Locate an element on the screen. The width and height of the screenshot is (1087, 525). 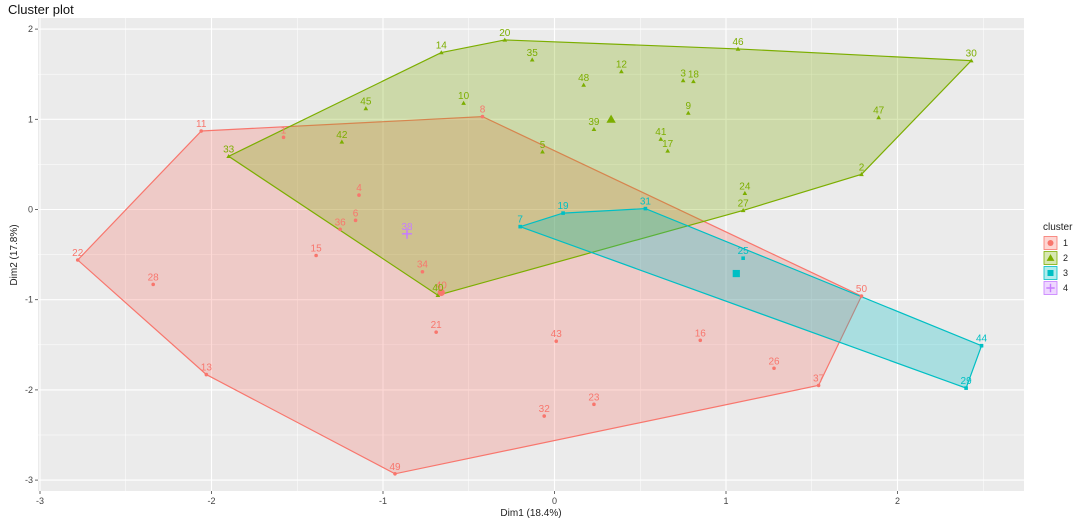
x-tick-label: -3 is located at coordinates (40, 501).